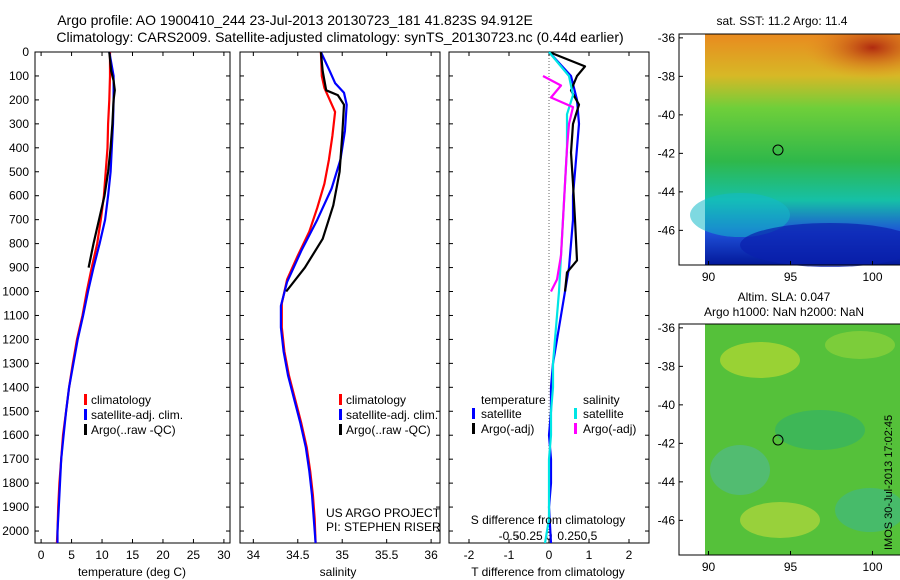  What do you see at coordinates (802, 79) in the screenshot?
I see `sst-map-warm-patch` at bounding box center [802, 79].